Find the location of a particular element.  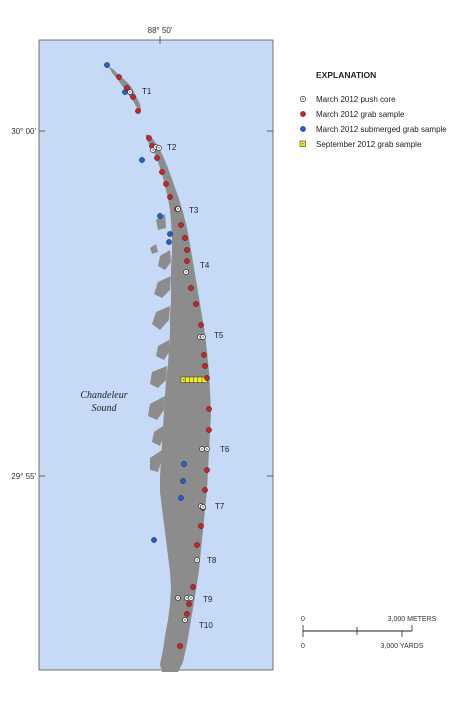

legend-item-submerged: March 2012 submerged grab sample is located at coordinates (373, 129).